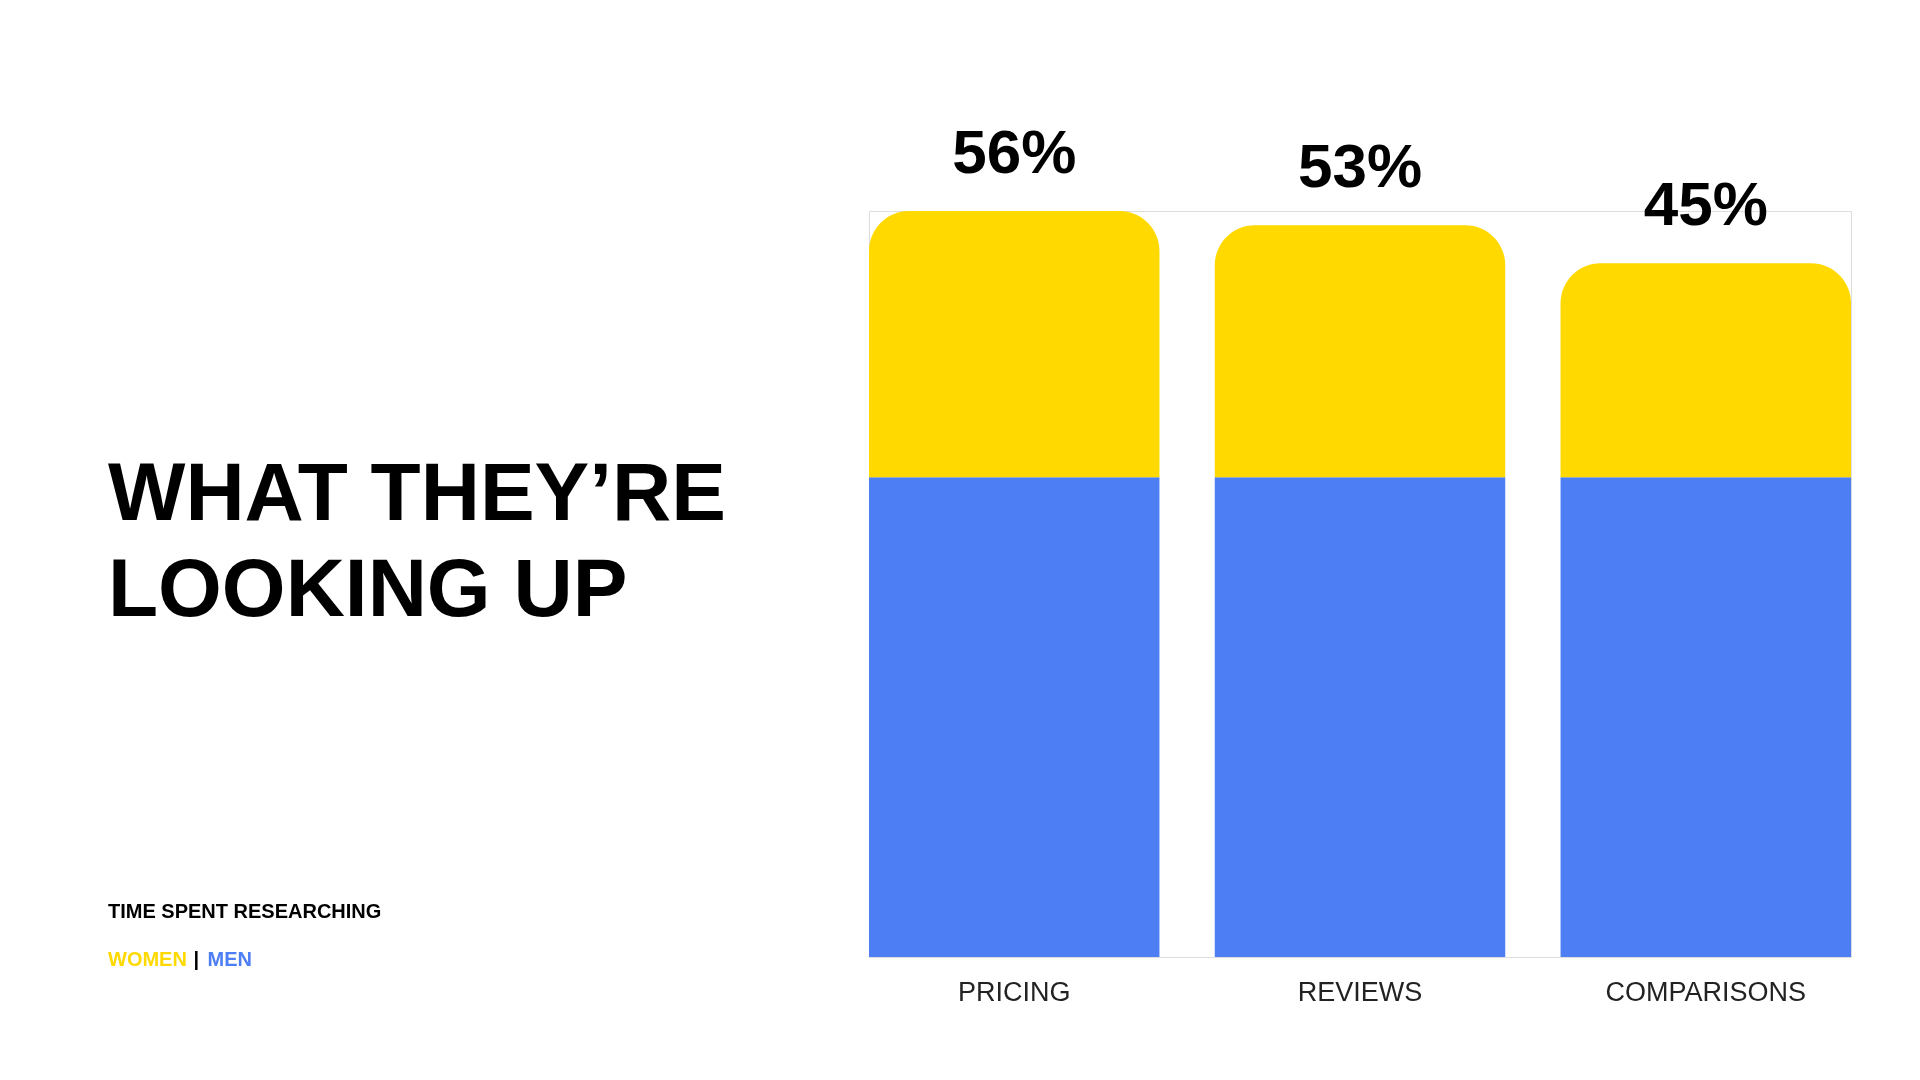 The width and height of the screenshot is (1920, 1080). Describe the element at coordinates (1360, 991) in the screenshot. I see `x-tick-label: REVIEWS` at that location.